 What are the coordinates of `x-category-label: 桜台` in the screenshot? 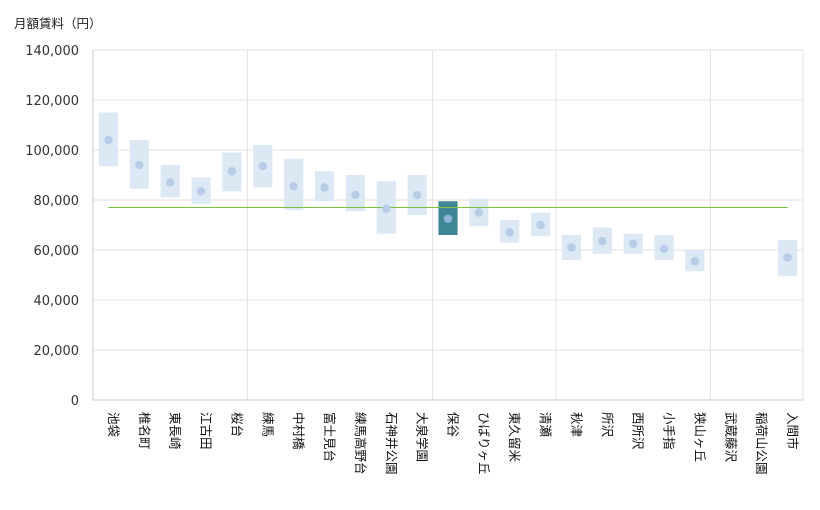 It's located at (236, 424).